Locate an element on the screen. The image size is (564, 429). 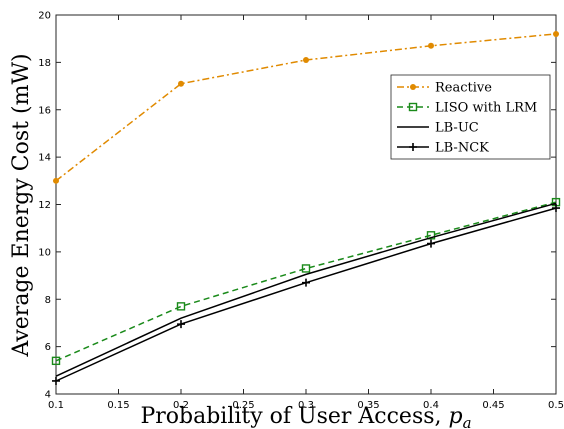
y-axis-label: Average Energy Cost (mW) is located at coordinates (21, 205).